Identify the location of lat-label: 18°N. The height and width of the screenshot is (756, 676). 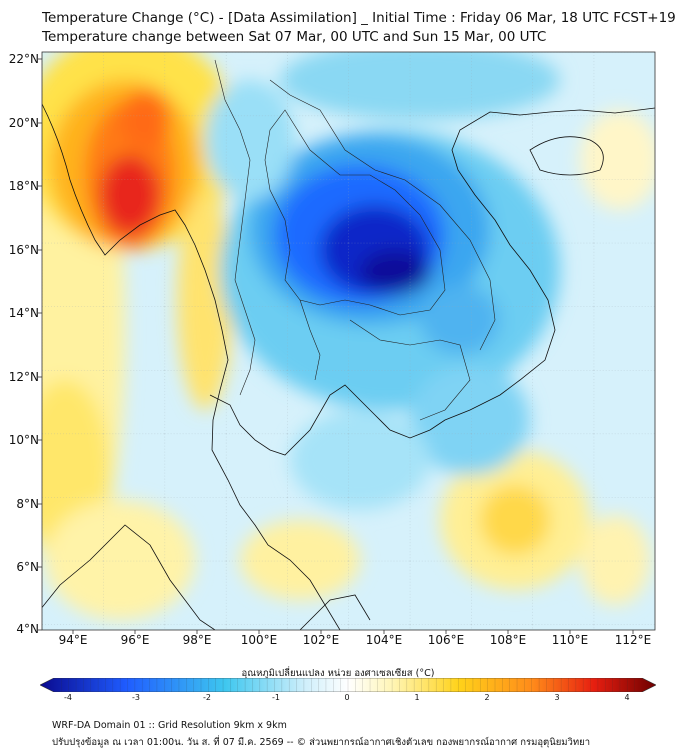
(23, 186).